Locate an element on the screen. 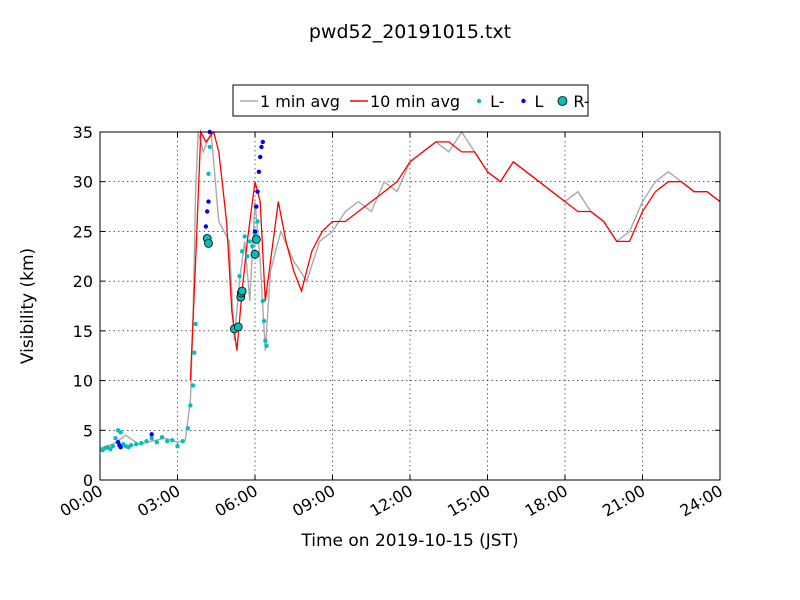 The width and height of the screenshot is (800, 600). y-tick-label: 30 is located at coordinates (83, 182).